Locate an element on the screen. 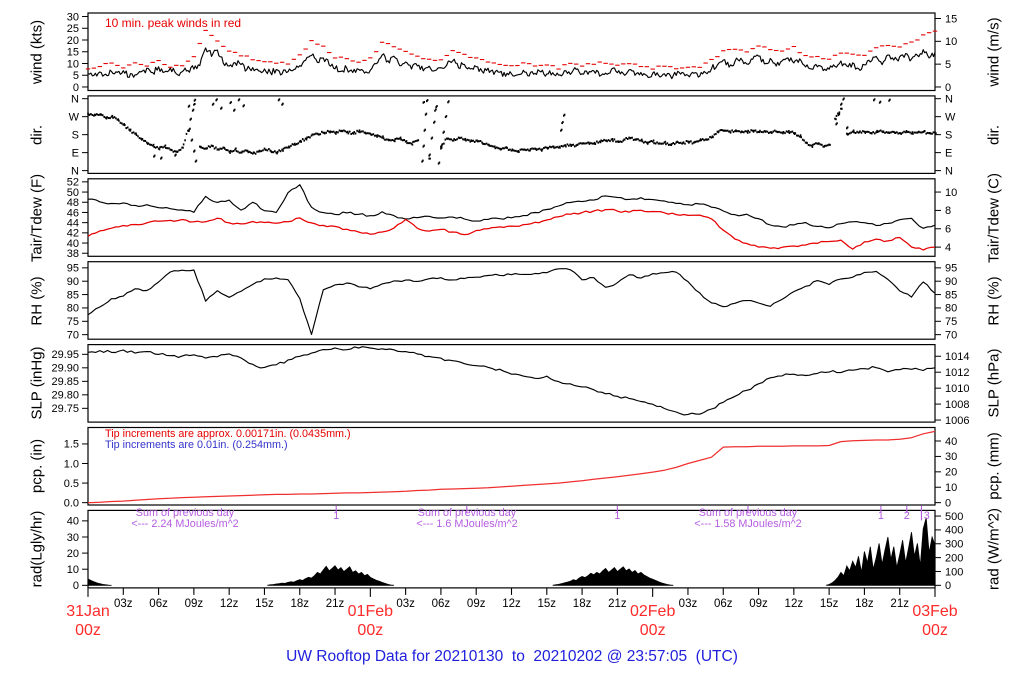 The width and height of the screenshot is (1024, 700). y-tick-label-left: 48 is located at coordinates (73, 203).